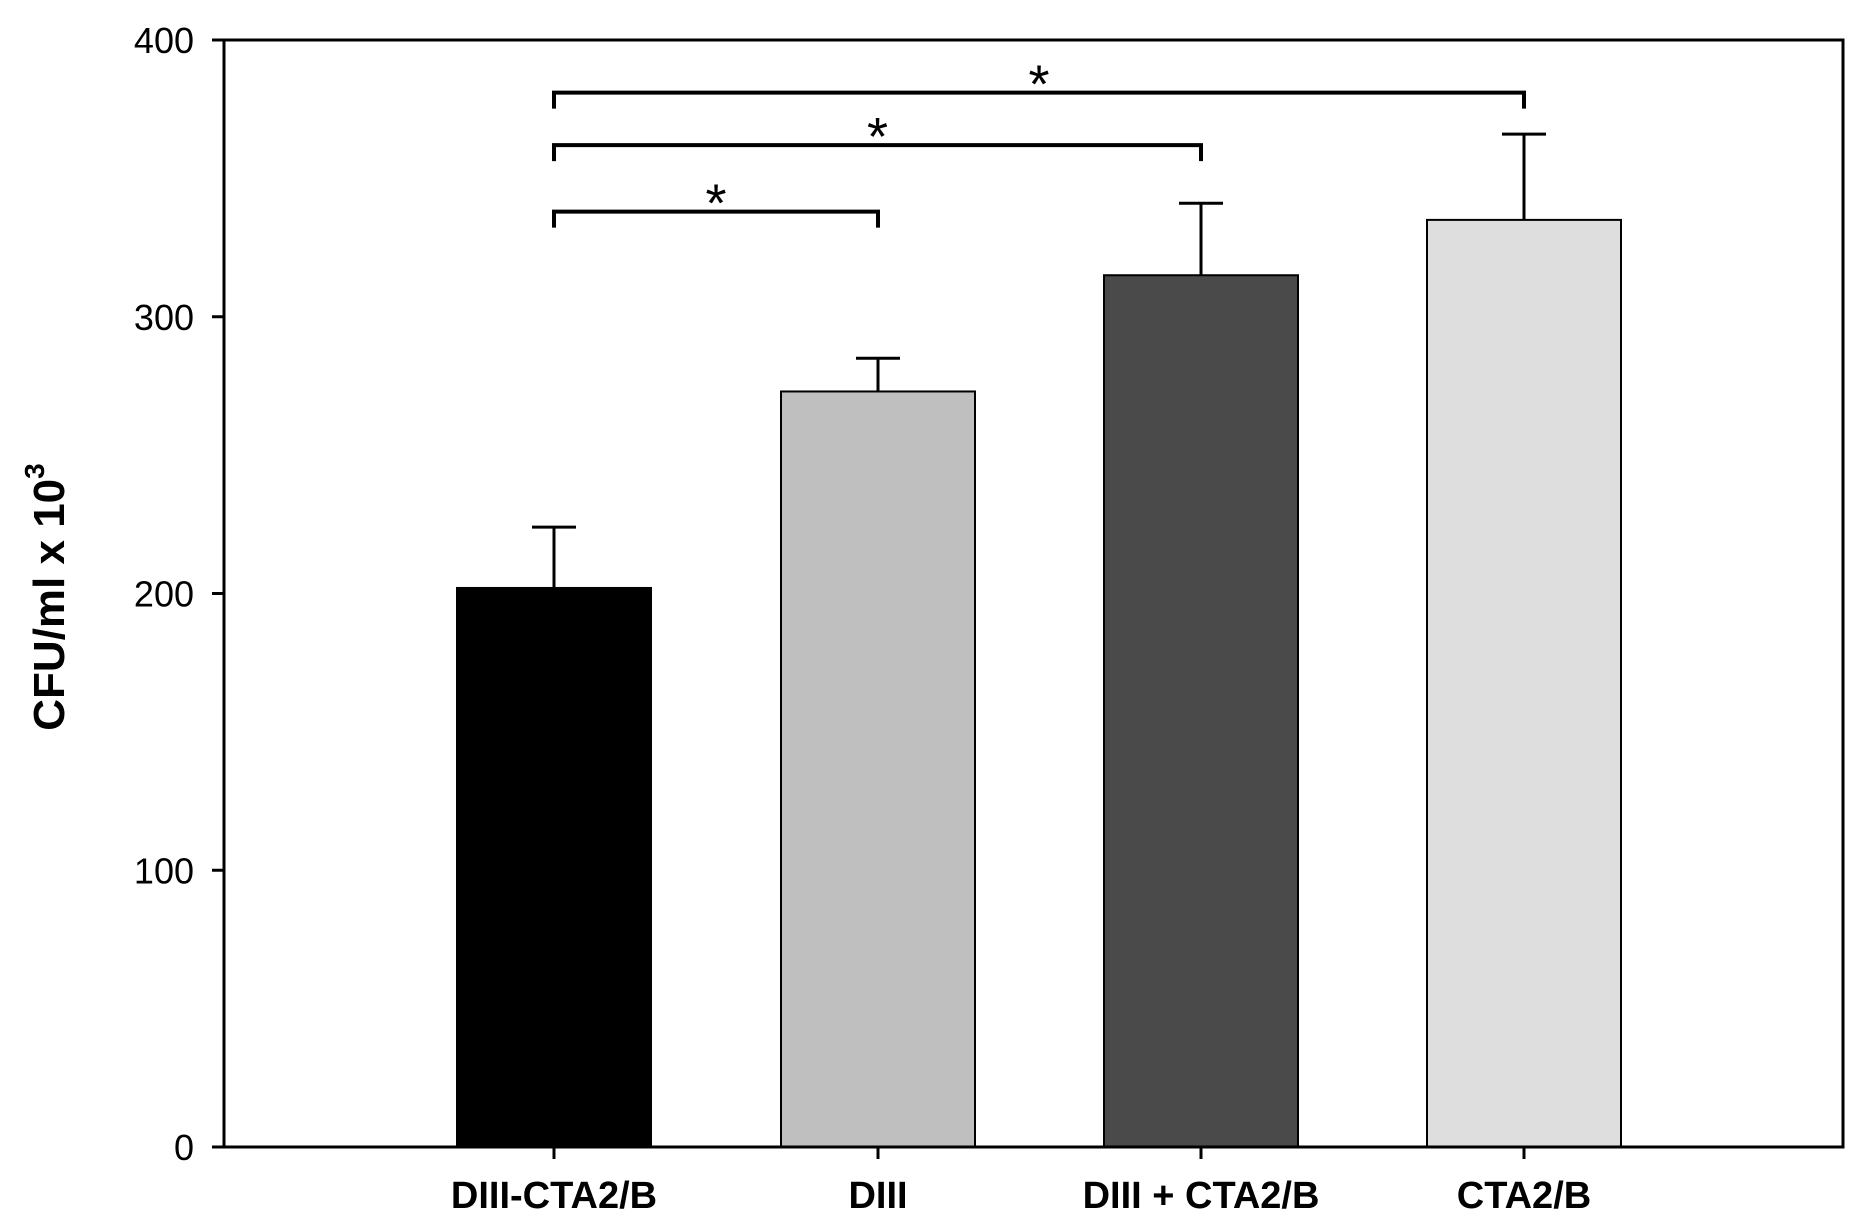 This screenshot has height=1224, width=1854. I want to click on y-axis-label: CFU/ml x 103, so click(46, 596).